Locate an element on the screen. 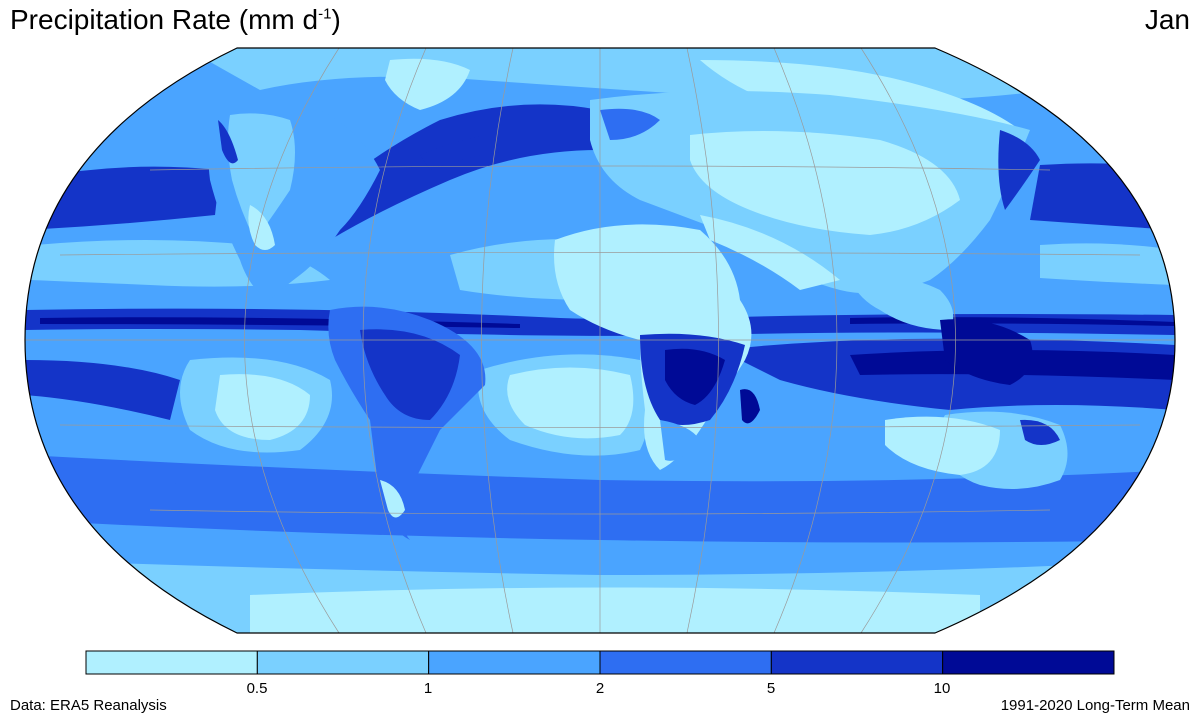  colorbar-tick-label: 2 is located at coordinates (600, 688).